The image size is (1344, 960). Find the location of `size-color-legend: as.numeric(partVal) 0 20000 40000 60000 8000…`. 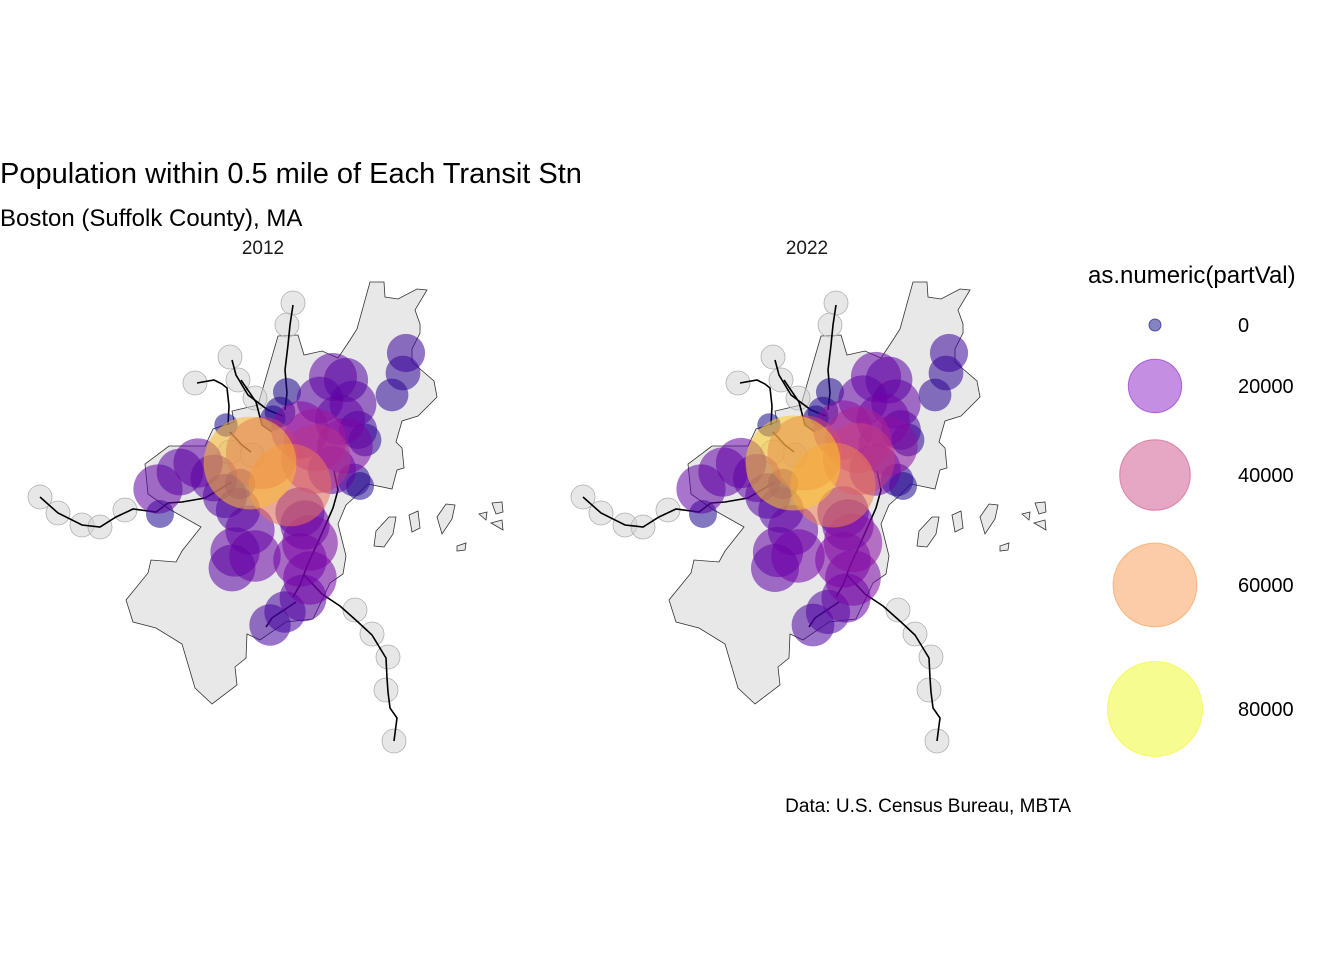

size-color-legend: as.numeric(partVal) 0 20000 40000 60000 8000… is located at coordinates (1192, 509).